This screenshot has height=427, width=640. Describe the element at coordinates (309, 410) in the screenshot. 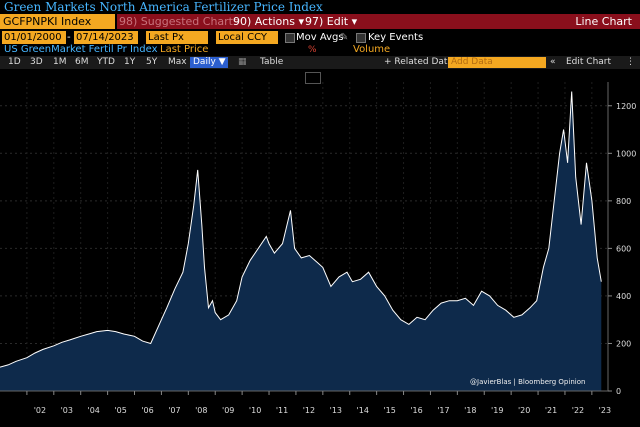

I see `x-tick-label: '12` at that location.